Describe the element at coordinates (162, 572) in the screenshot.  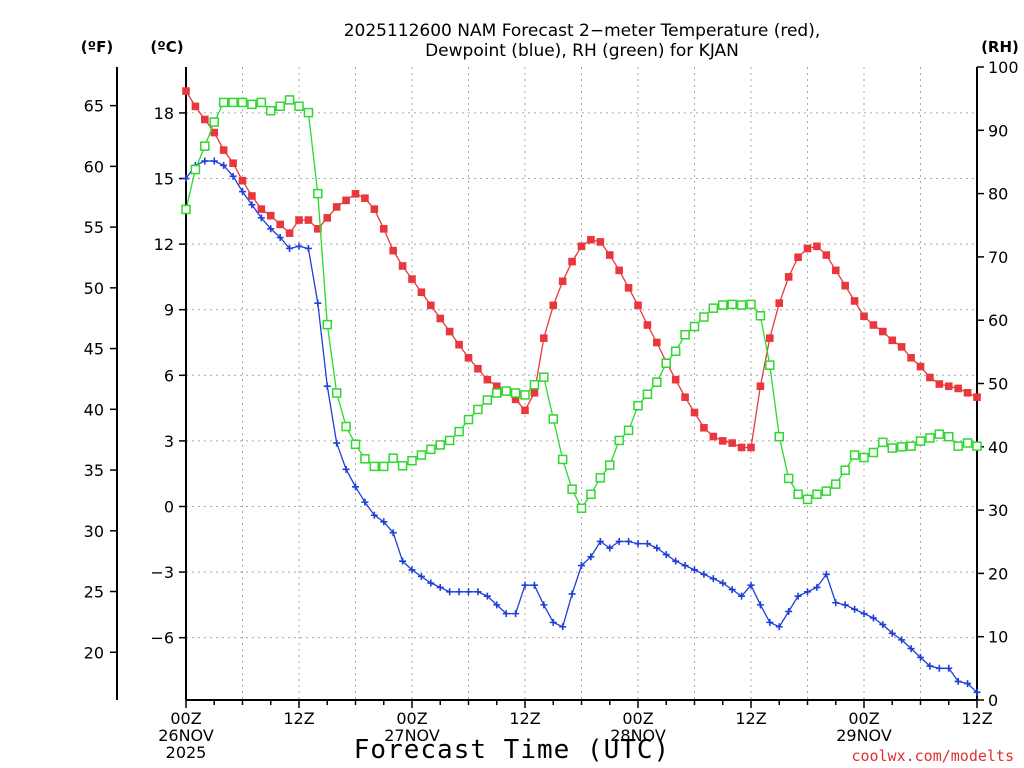
I see `y-tick-label-celsius: −3` at that location.